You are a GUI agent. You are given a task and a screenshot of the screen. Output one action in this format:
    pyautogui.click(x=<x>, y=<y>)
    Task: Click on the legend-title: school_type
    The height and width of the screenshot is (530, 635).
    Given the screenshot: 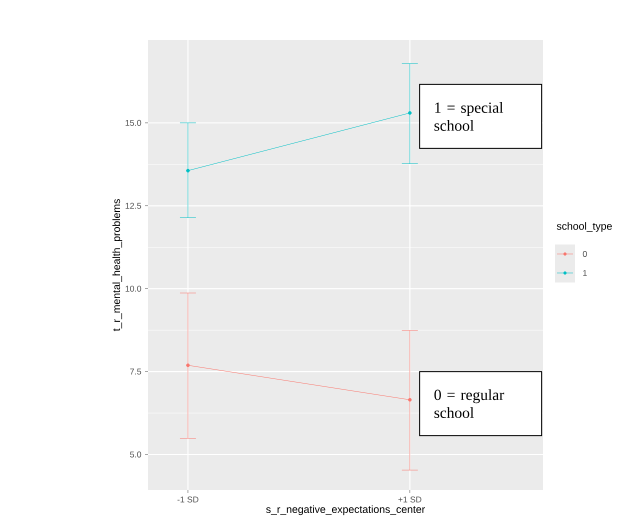 What is the action you would take?
    pyautogui.click(x=584, y=227)
    